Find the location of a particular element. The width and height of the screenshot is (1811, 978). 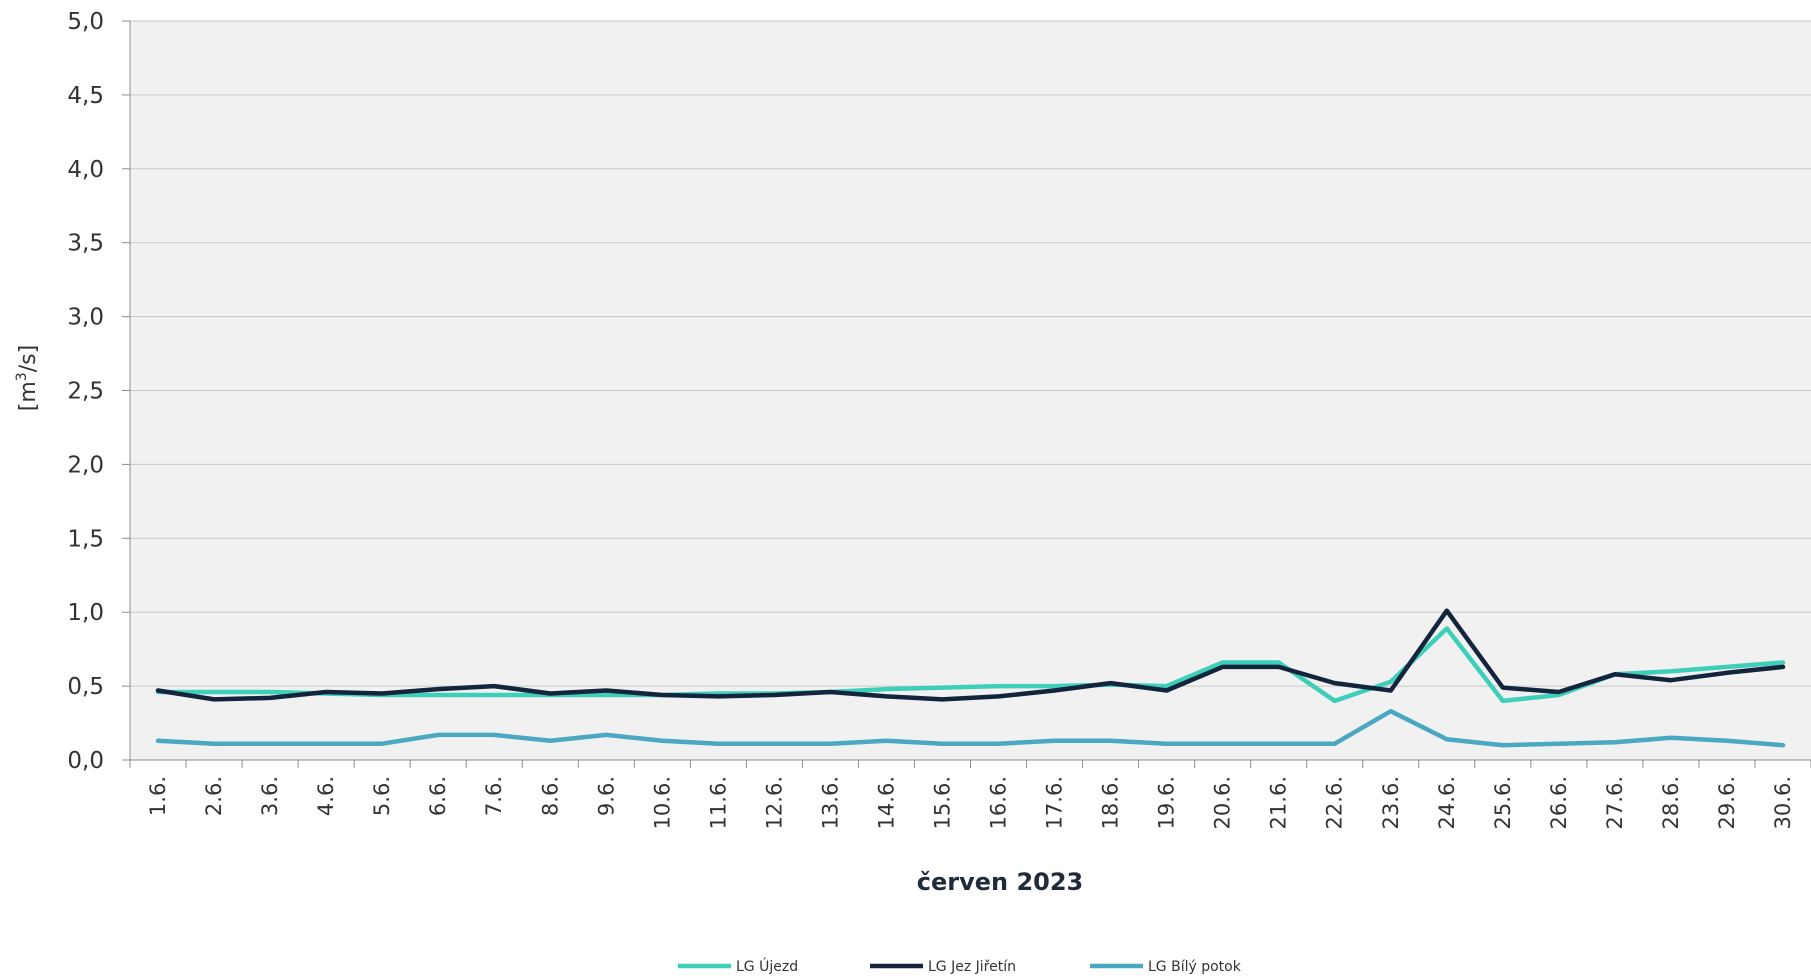

y-axis-tick-labels: 0,0 0,5 1,0 1,5 2,0 2,5 3,0 3,5 4,0 4,5 5,0 is located at coordinates (85, 391).